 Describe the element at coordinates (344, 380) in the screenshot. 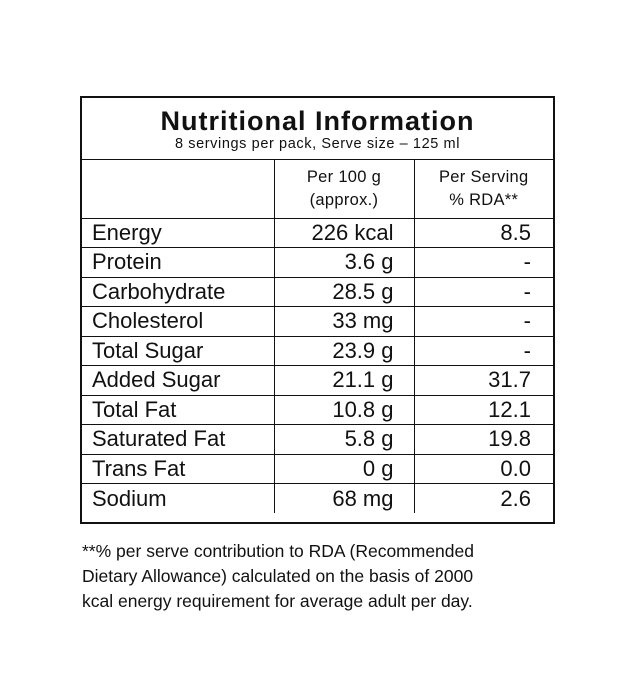

I see `per-100g-value: 21.1 g` at that location.